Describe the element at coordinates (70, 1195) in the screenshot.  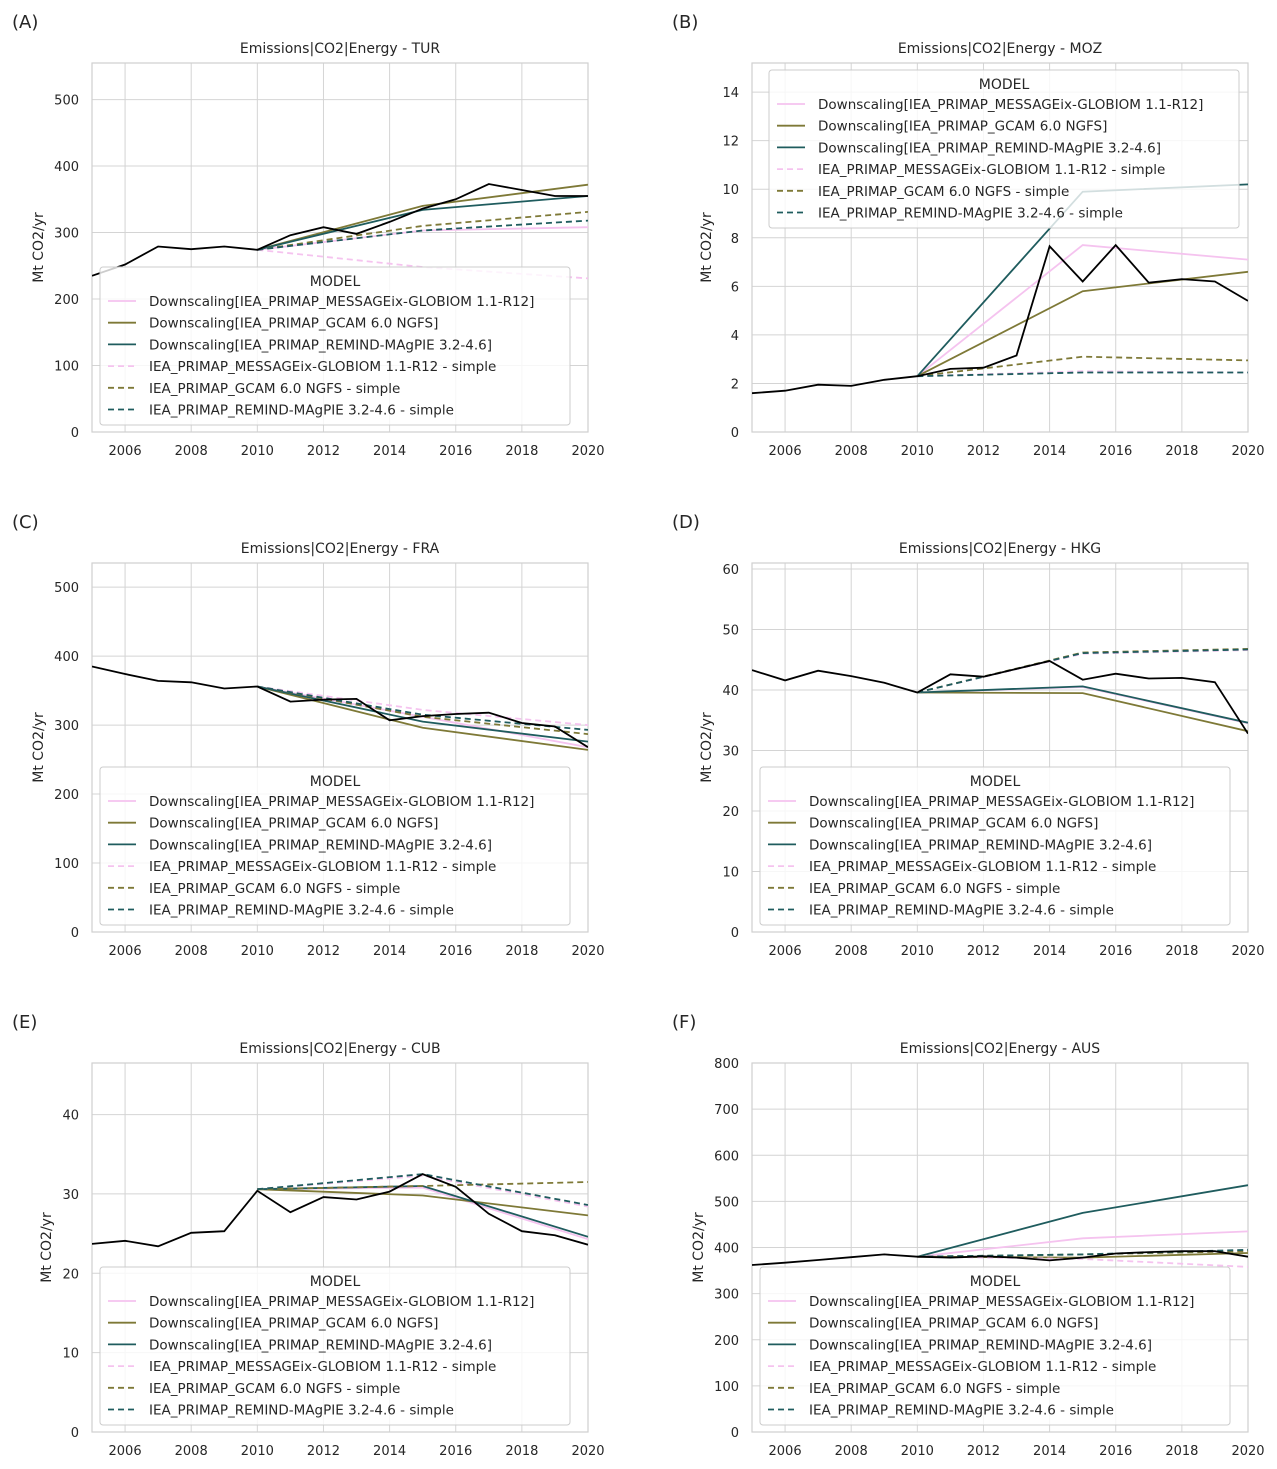
I see `y-tick-label: 30` at that location.